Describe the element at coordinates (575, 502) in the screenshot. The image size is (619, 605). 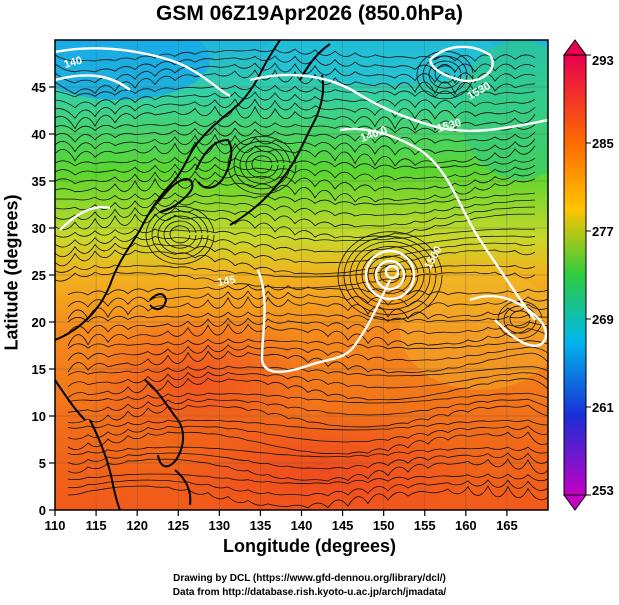
I see `colorbar-bottom-arrow` at that location.